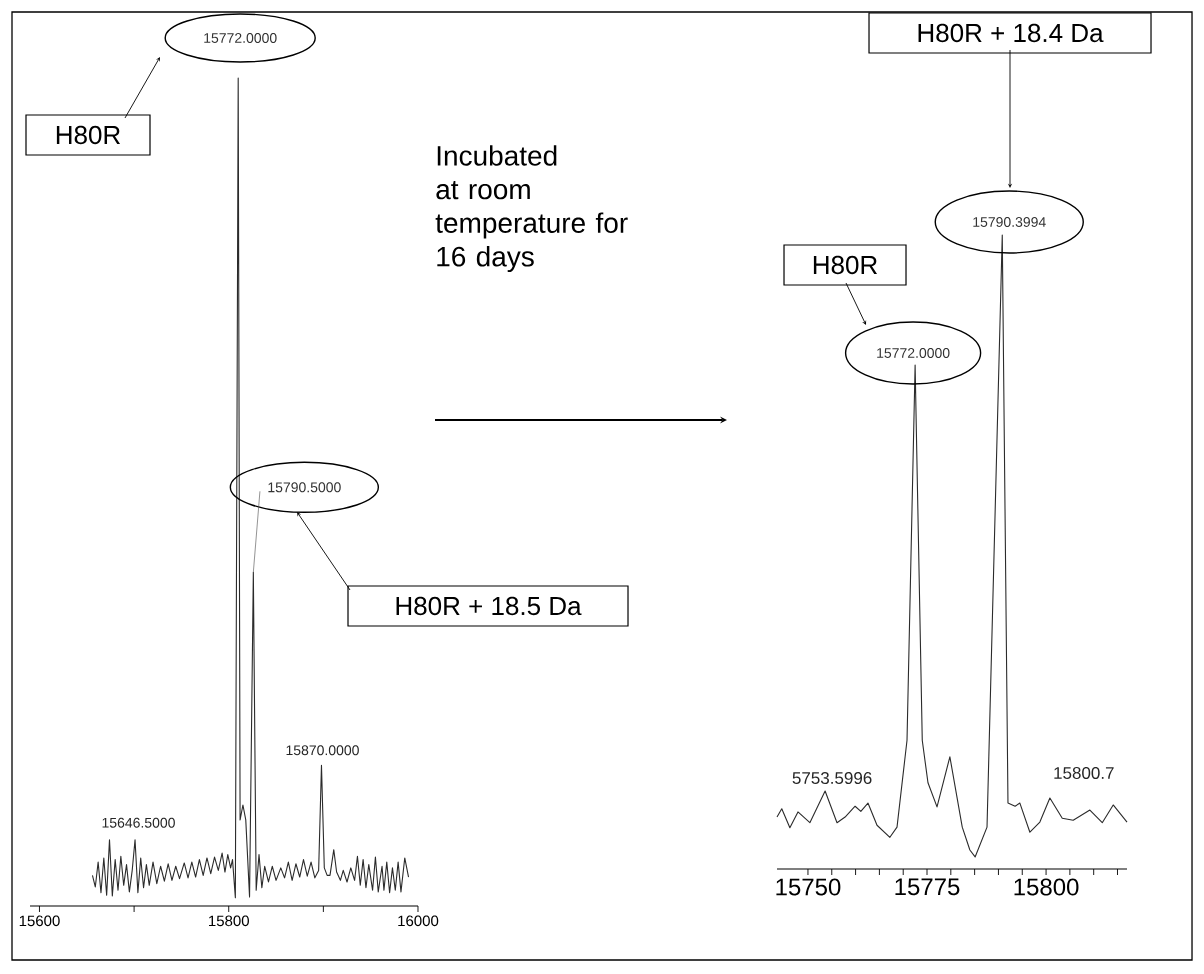 This screenshot has height=974, width=1204. What do you see at coordinates (138, 822) in the screenshot?
I see `annotation: 15646.5000` at bounding box center [138, 822].